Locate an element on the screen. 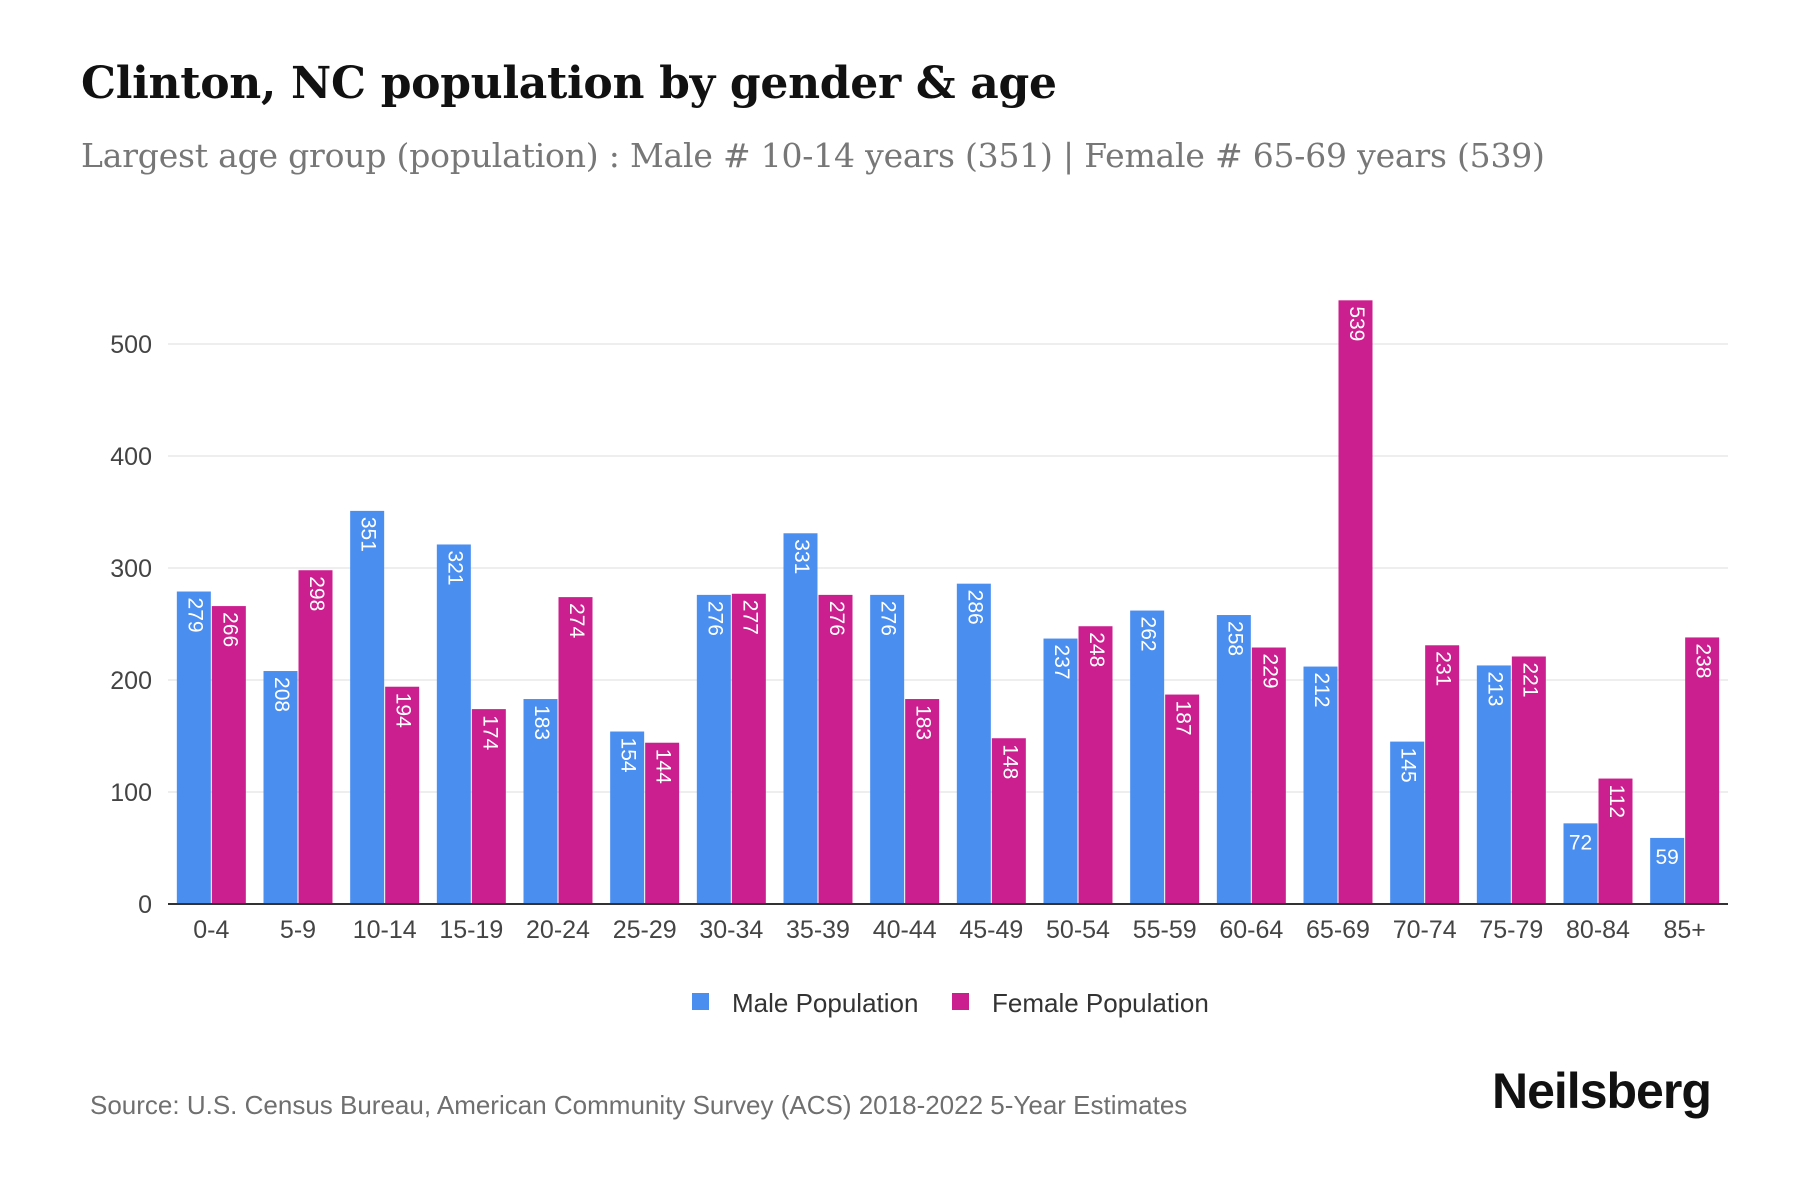 This screenshot has width=1800, height=1200. value-label: 213 is located at coordinates (1494, 688).